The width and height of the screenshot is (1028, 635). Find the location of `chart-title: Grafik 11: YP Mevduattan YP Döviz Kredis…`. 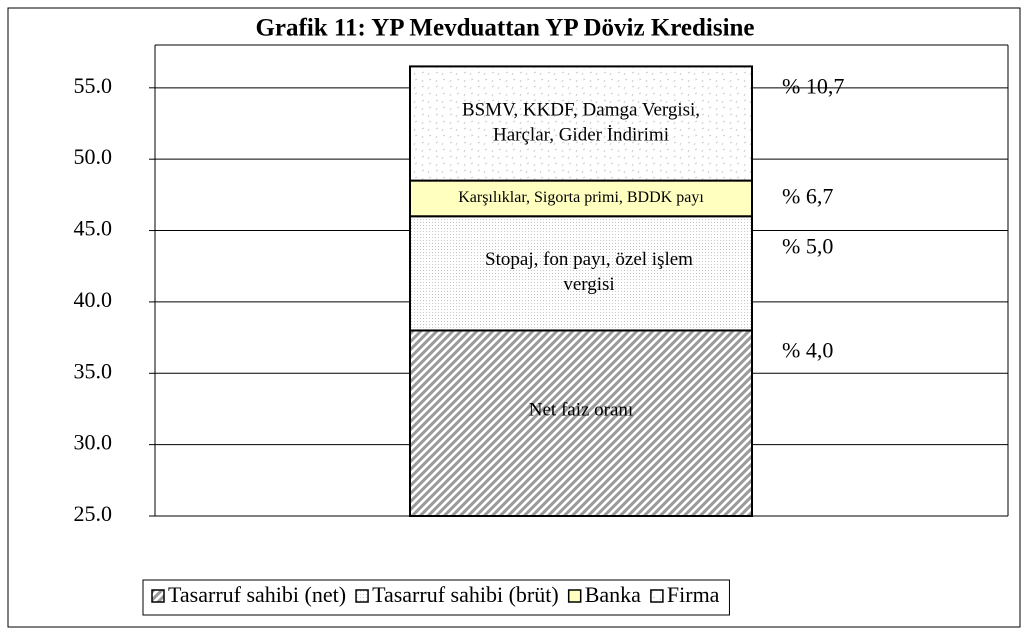

chart-title: Grafik 11: YP Mevduattan YP Döviz Kredis… is located at coordinates (504, 28).